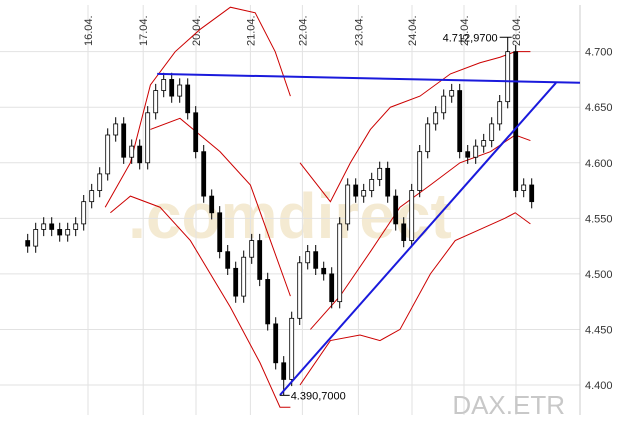  I want to click on y-tick-label: 4.400, so click(599, 386).